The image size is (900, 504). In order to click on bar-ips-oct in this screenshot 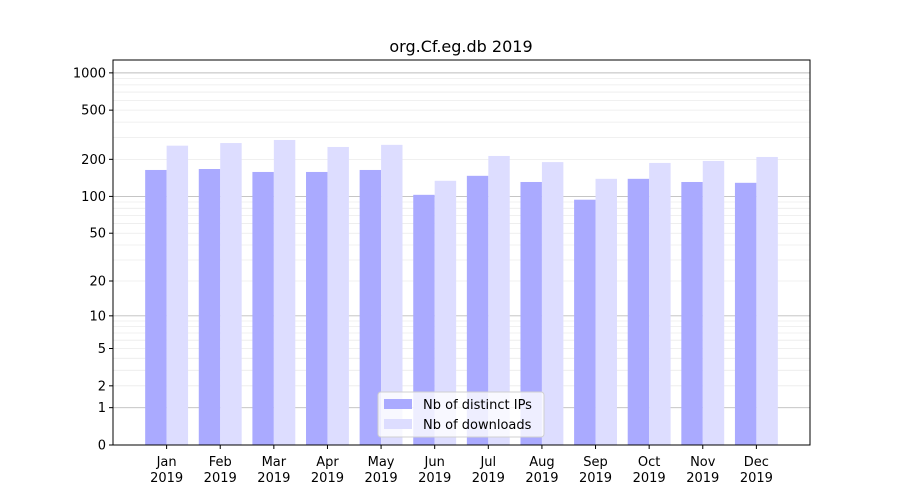, I will do `click(638, 312)`.